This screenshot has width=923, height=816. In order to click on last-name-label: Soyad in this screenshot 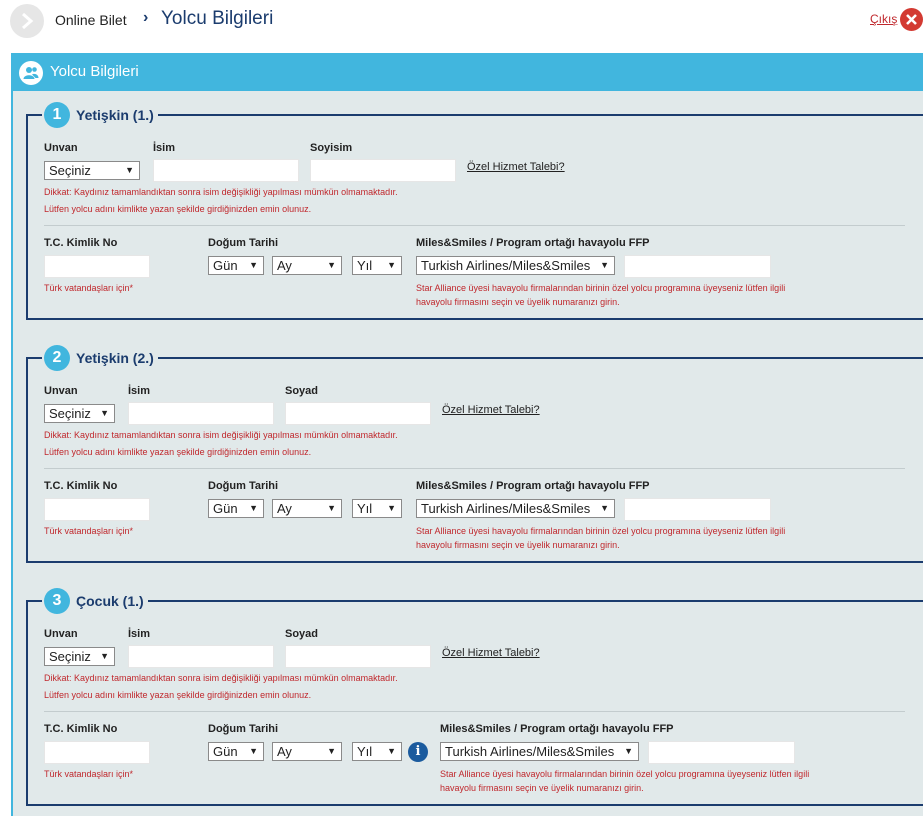, I will do `click(302, 634)`.